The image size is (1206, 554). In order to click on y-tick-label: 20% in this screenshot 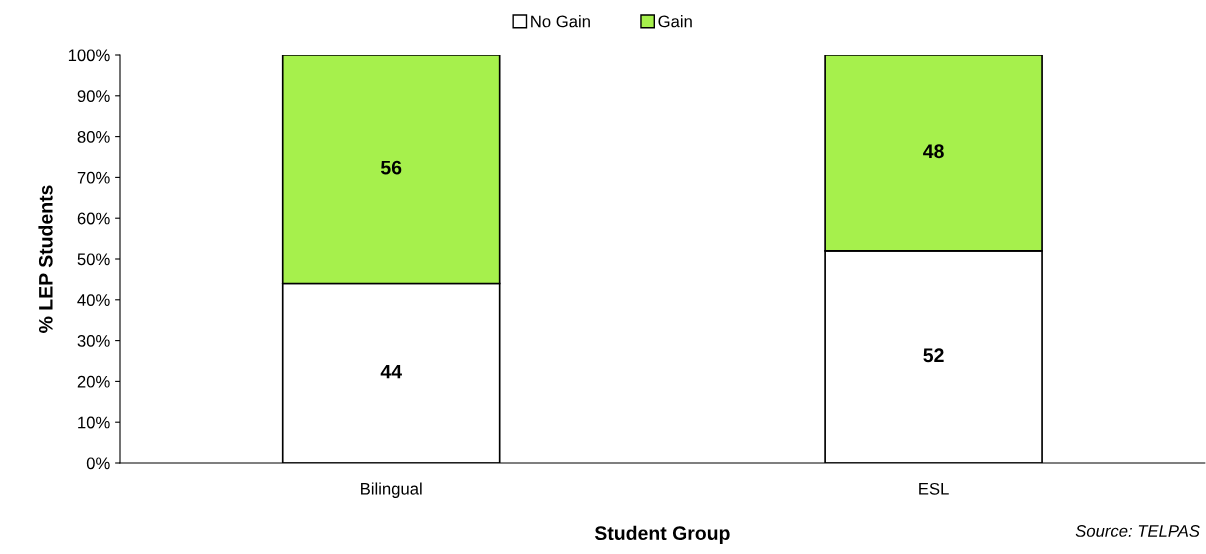, I will do `click(93, 381)`.